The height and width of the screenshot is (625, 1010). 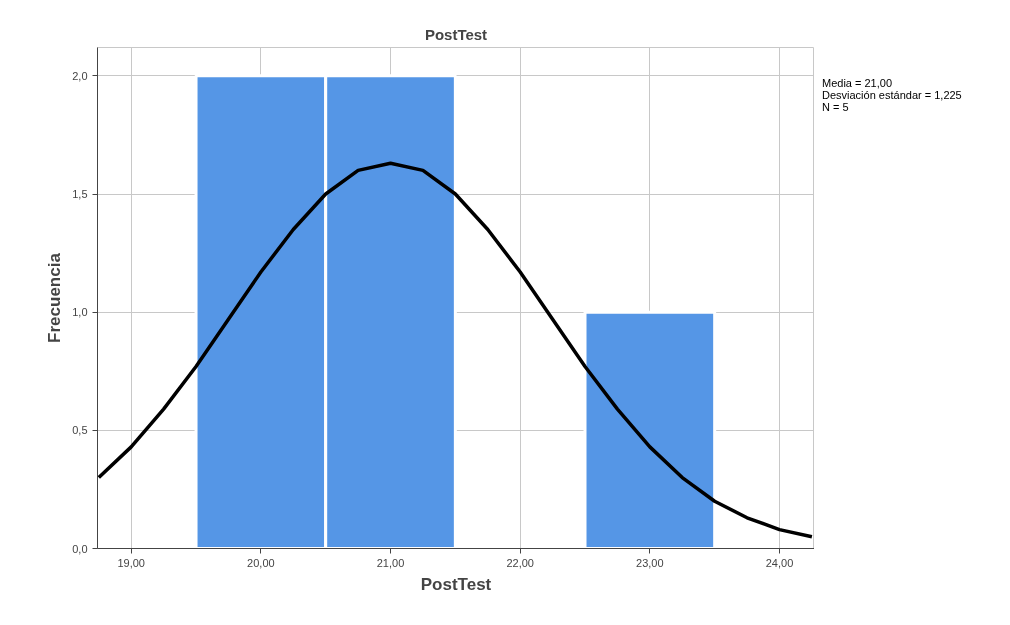 I want to click on y-tick-label: 2,0, so click(x=80, y=75).